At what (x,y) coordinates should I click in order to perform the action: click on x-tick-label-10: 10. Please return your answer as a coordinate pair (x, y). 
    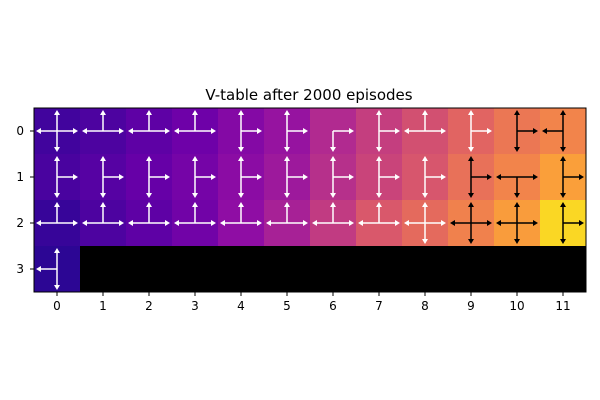
    Looking at the image, I should click on (516, 306).